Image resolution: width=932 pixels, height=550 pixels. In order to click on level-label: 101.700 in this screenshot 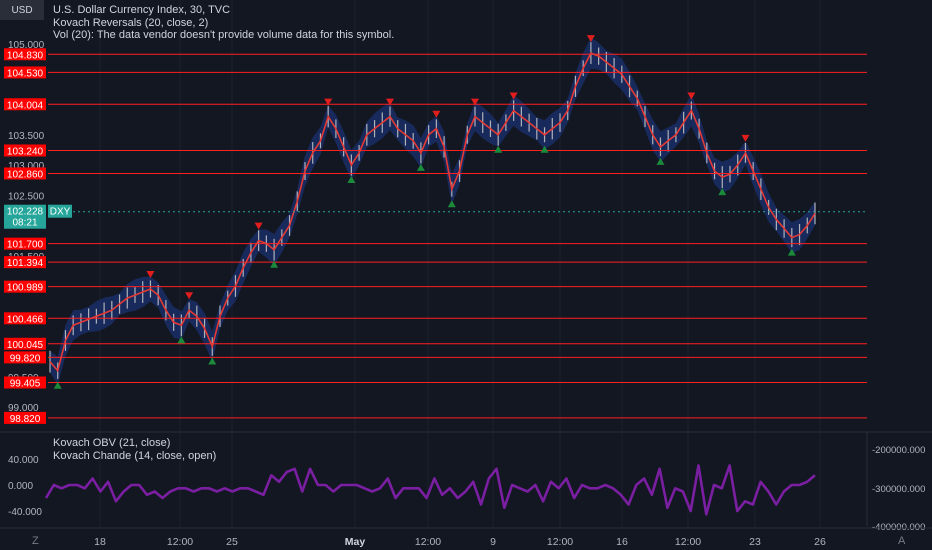, I will do `click(25, 245)`.